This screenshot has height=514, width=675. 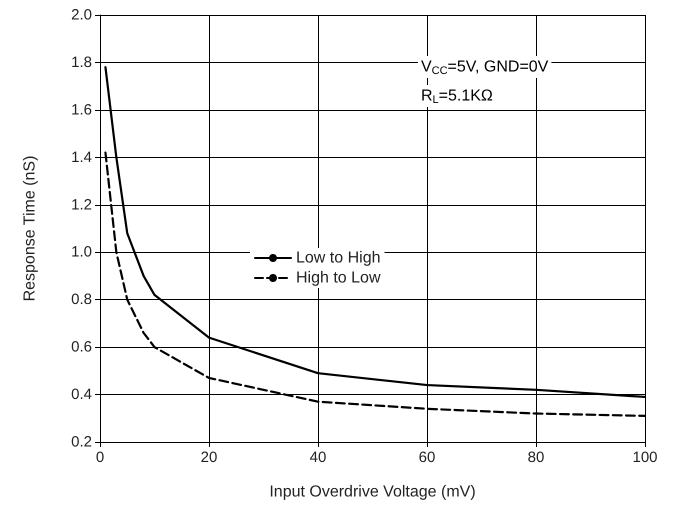 What do you see at coordinates (372, 492) in the screenshot?
I see `x-axis-title: Input Overdrive Voltage (mV)` at bounding box center [372, 492].